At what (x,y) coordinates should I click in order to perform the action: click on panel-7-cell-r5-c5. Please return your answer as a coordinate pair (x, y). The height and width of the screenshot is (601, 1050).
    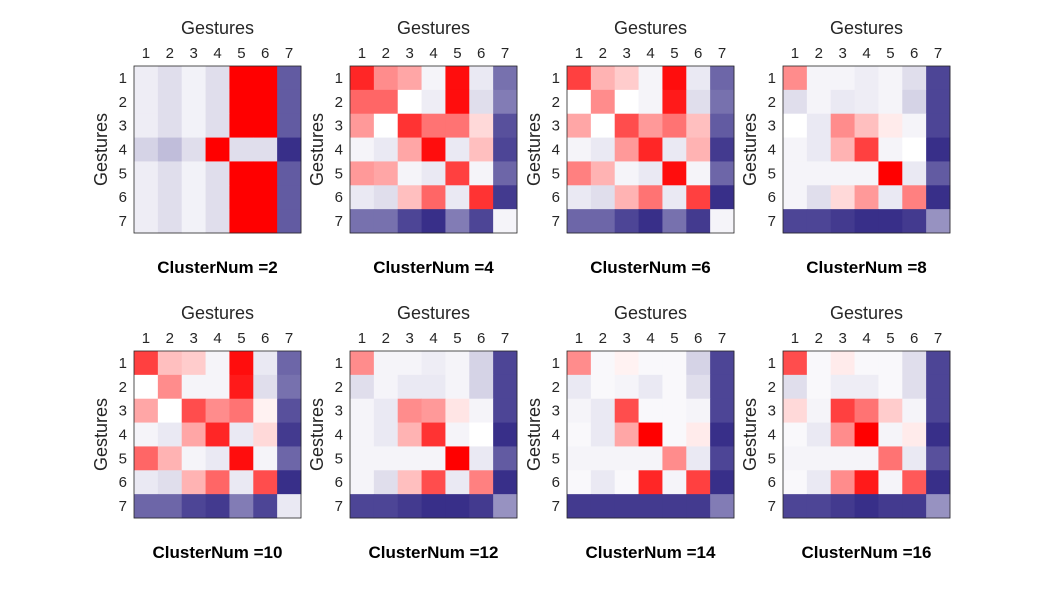
    Looking at the image, I should click on (674, 458).